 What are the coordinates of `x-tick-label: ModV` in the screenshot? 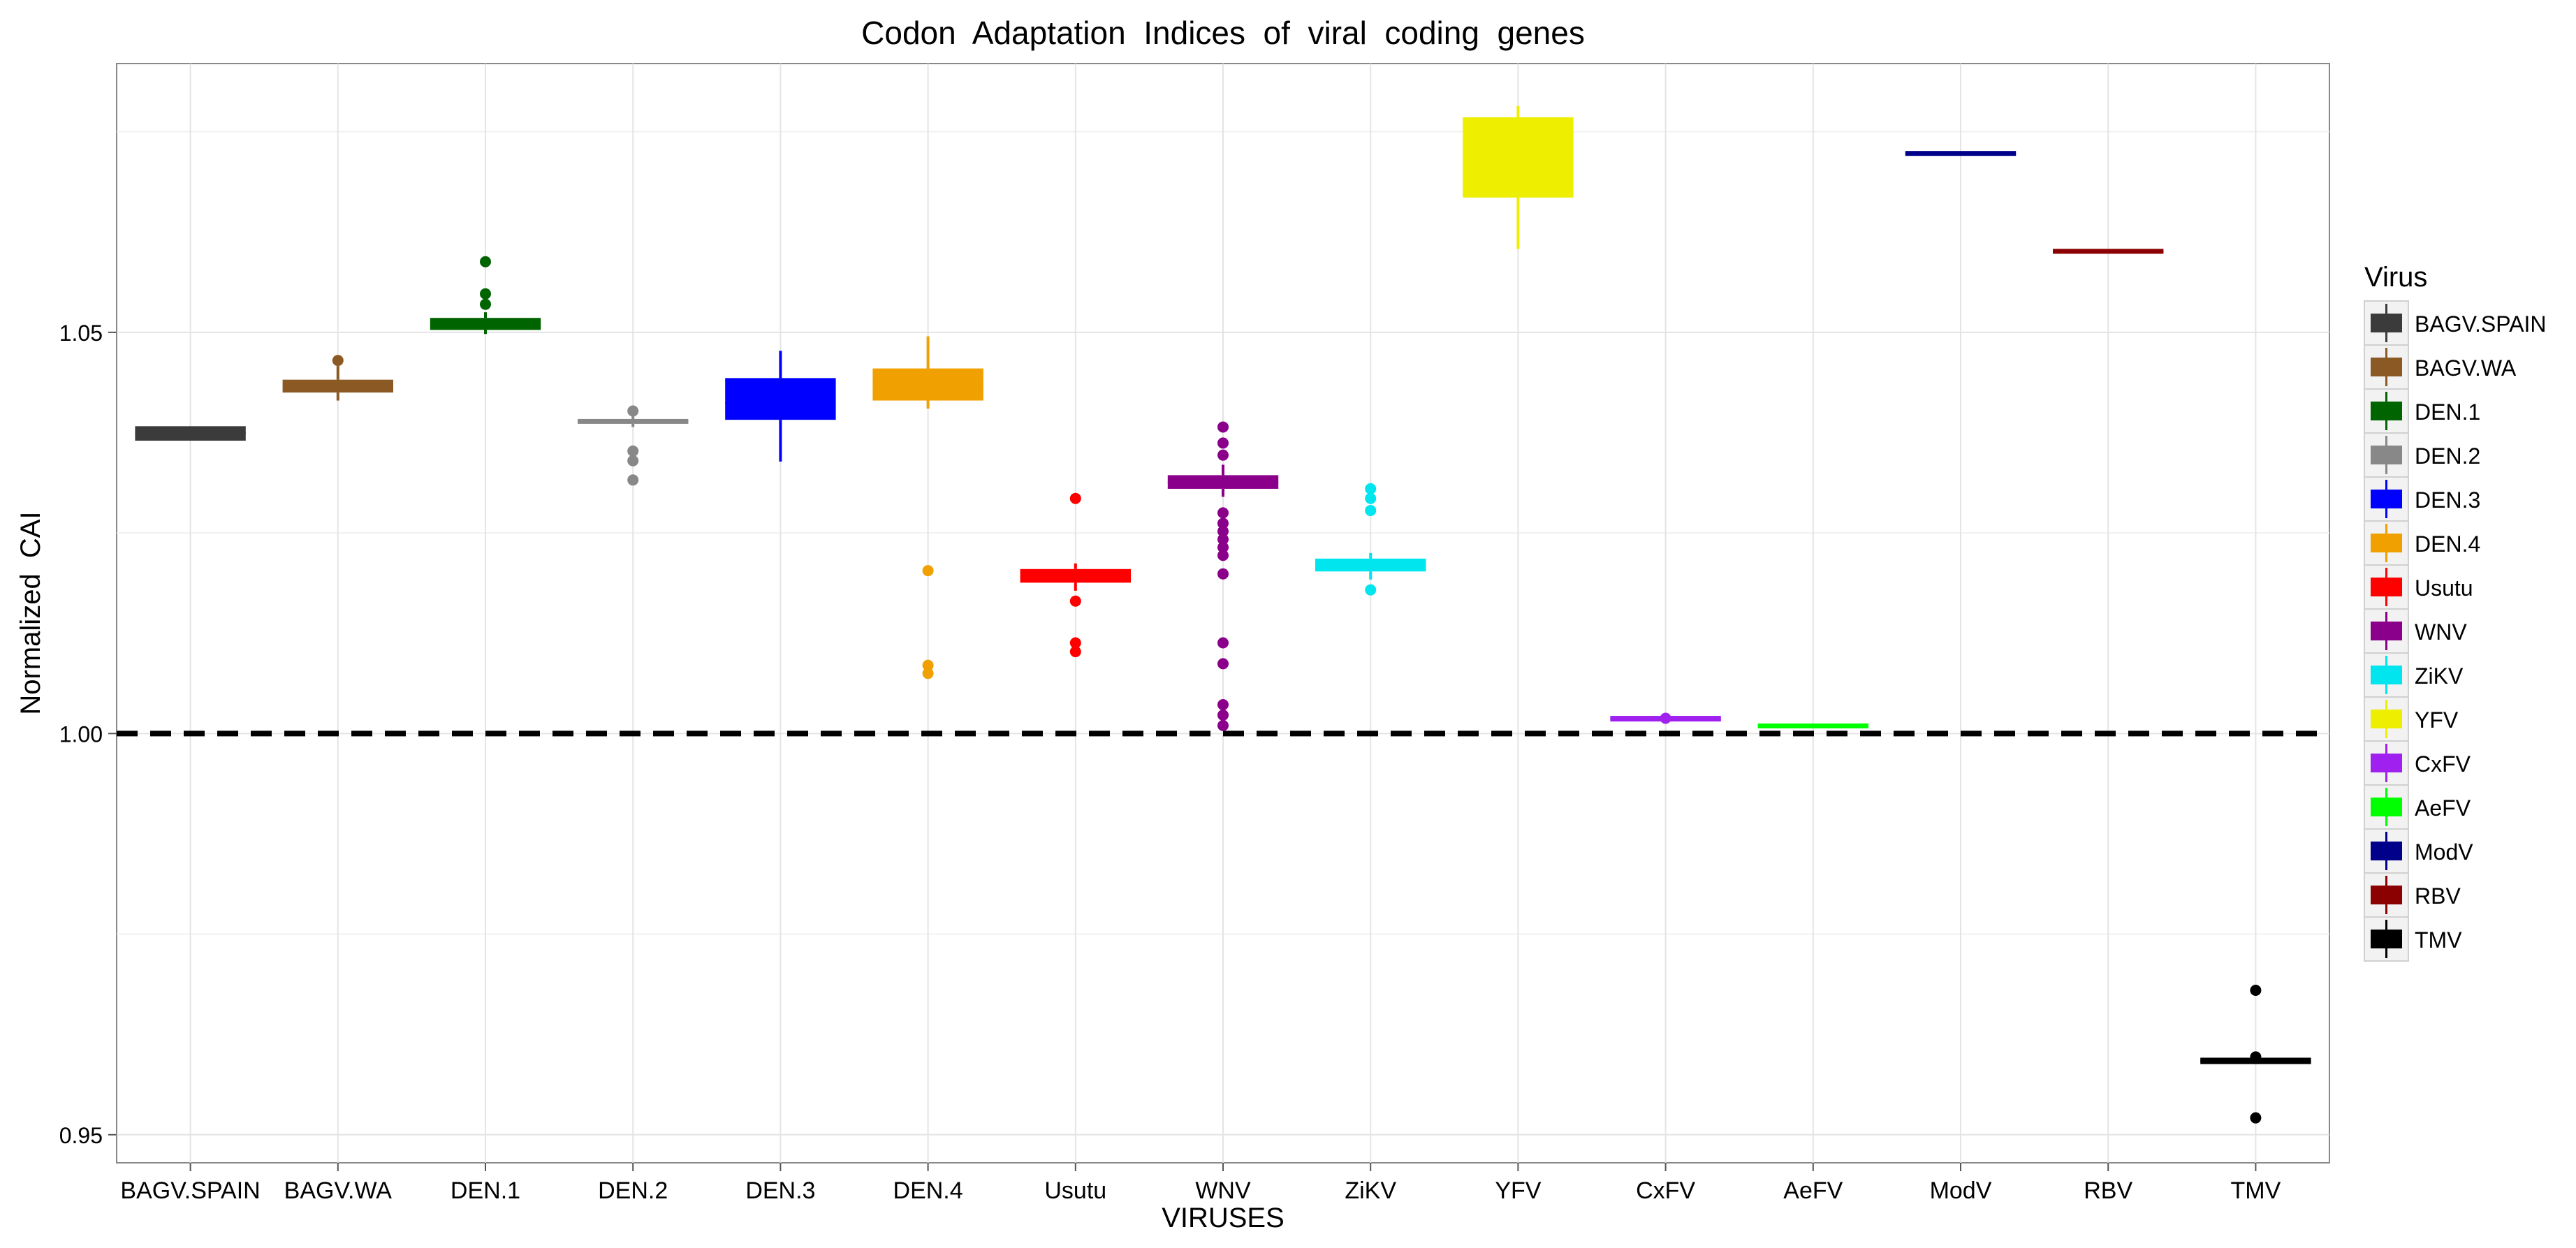 It's located at (1961, 1190).